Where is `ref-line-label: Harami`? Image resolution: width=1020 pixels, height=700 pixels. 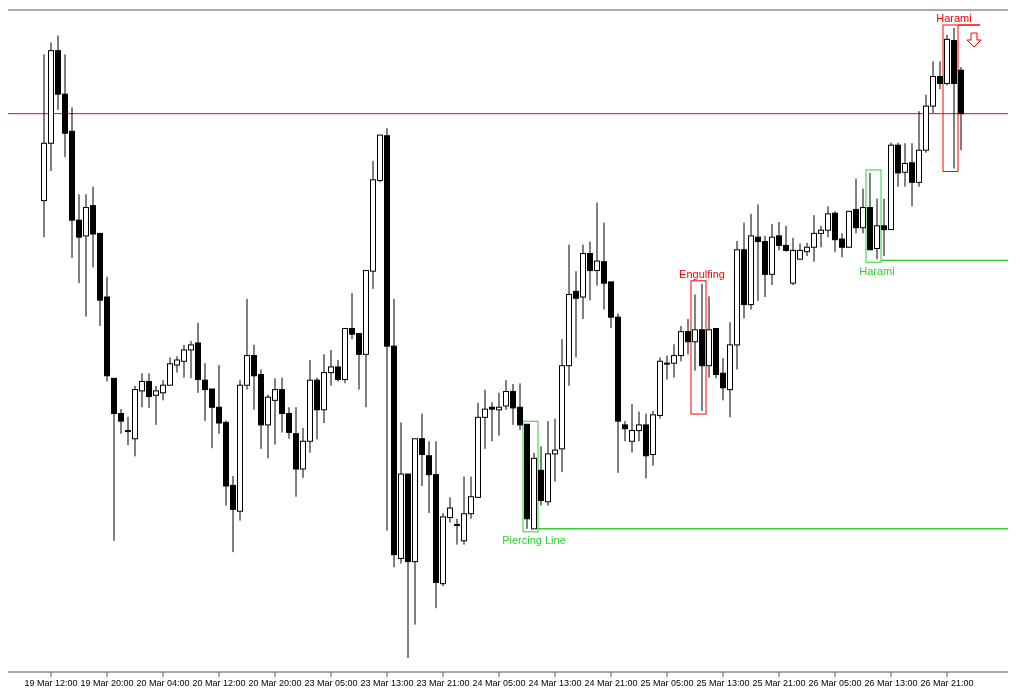
ref-line-label: Harami is located at coordinates (877, 271).